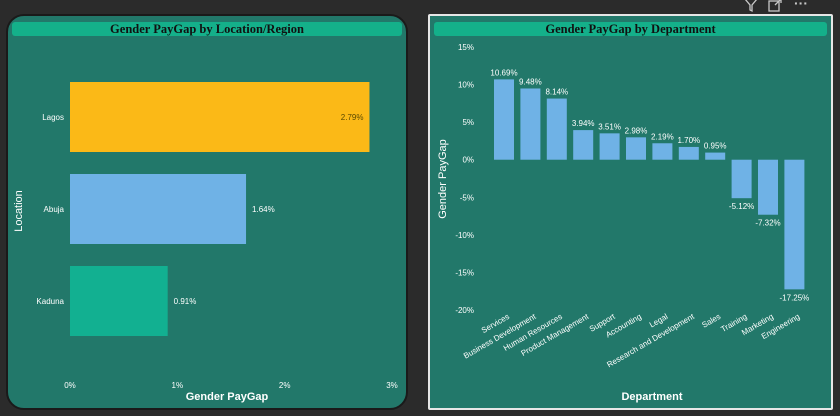 This screenshot has width=840, height=416. Describe the element at coordinates (468, 122) in the screenshot. I see `y-tick-label: 5%` at that location.